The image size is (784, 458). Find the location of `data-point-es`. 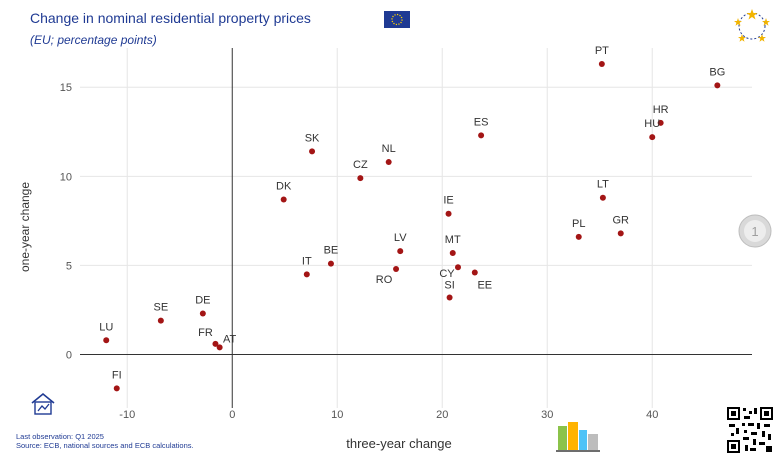

data-point-es is located at coordinates (481, 135).